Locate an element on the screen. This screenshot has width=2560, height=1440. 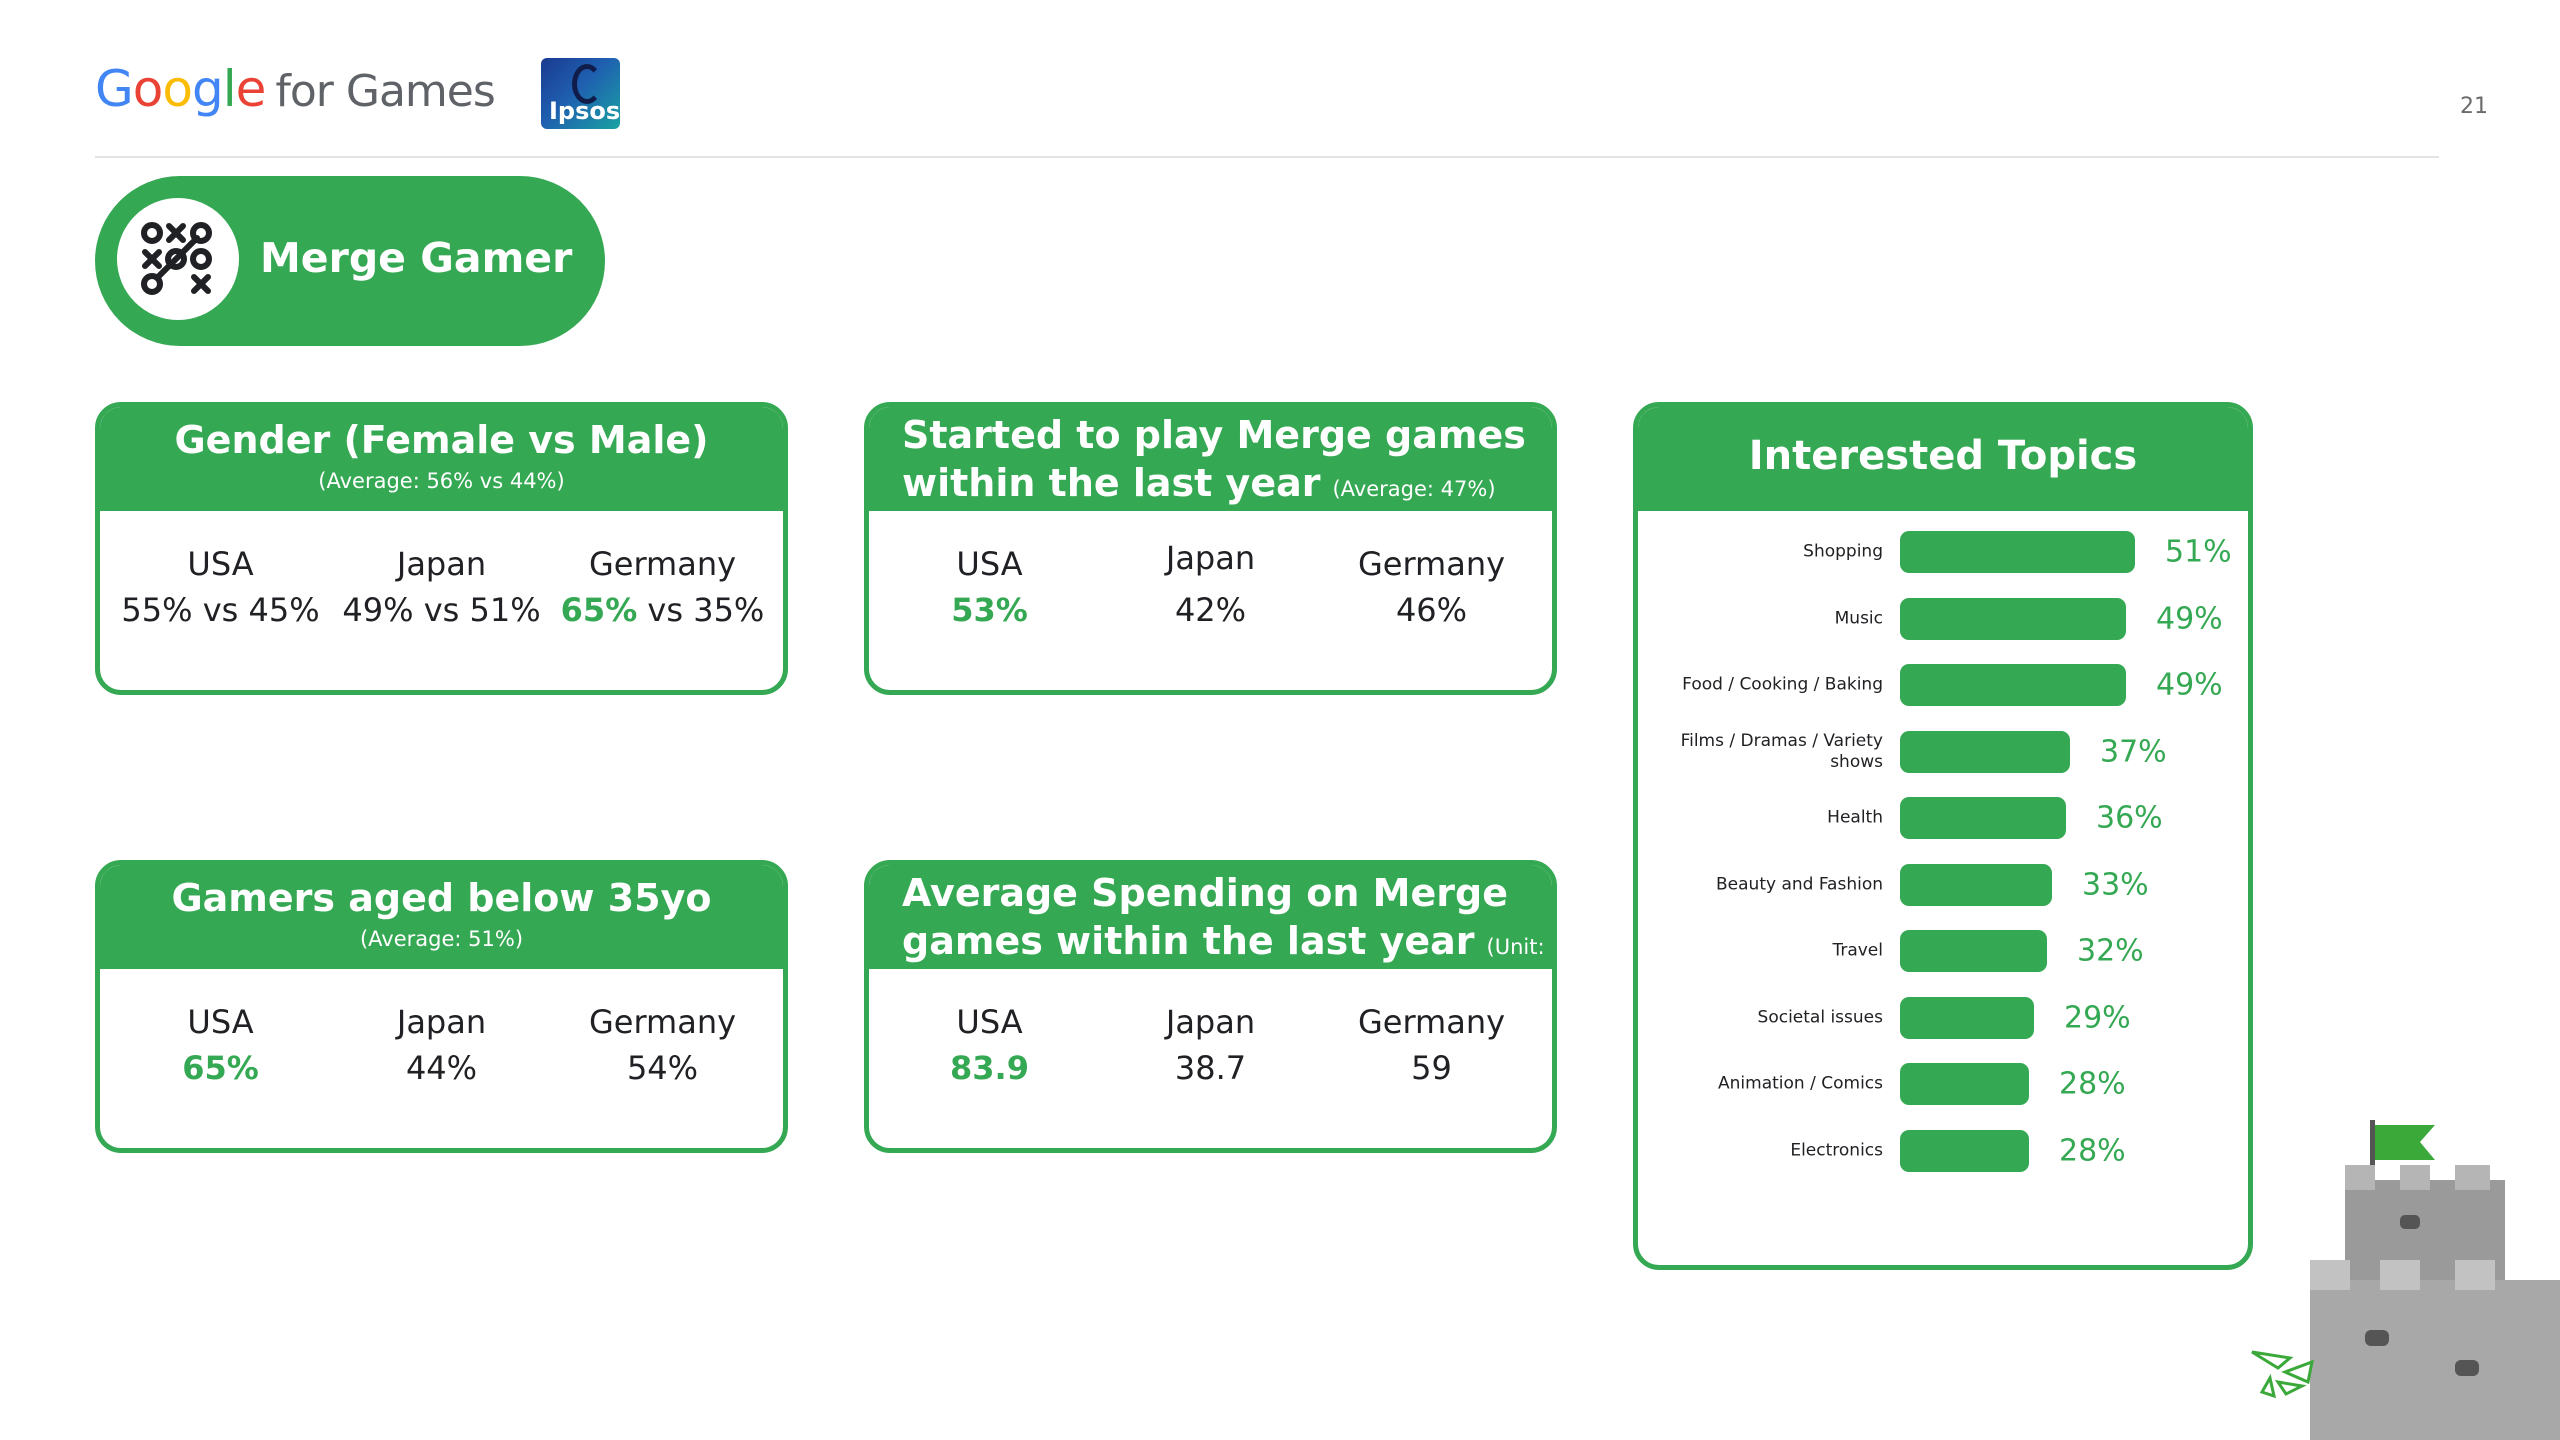
topic-label: Health is located at coordinates (1855, 817).